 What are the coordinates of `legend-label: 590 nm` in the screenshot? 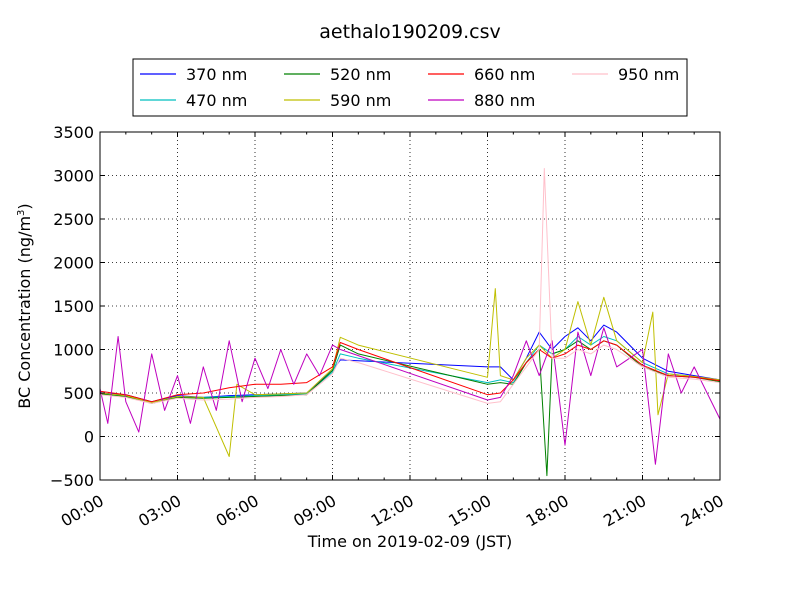 It's located at (360, 100).